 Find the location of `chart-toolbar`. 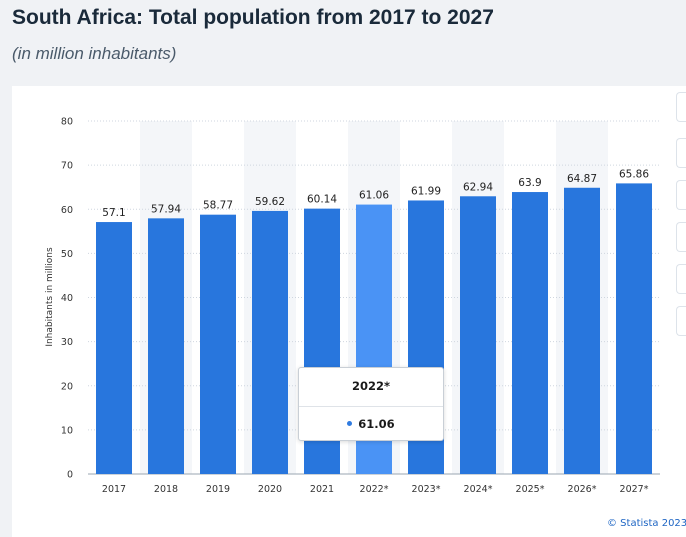

chart-toolbar is located at coordinates (681, 217).